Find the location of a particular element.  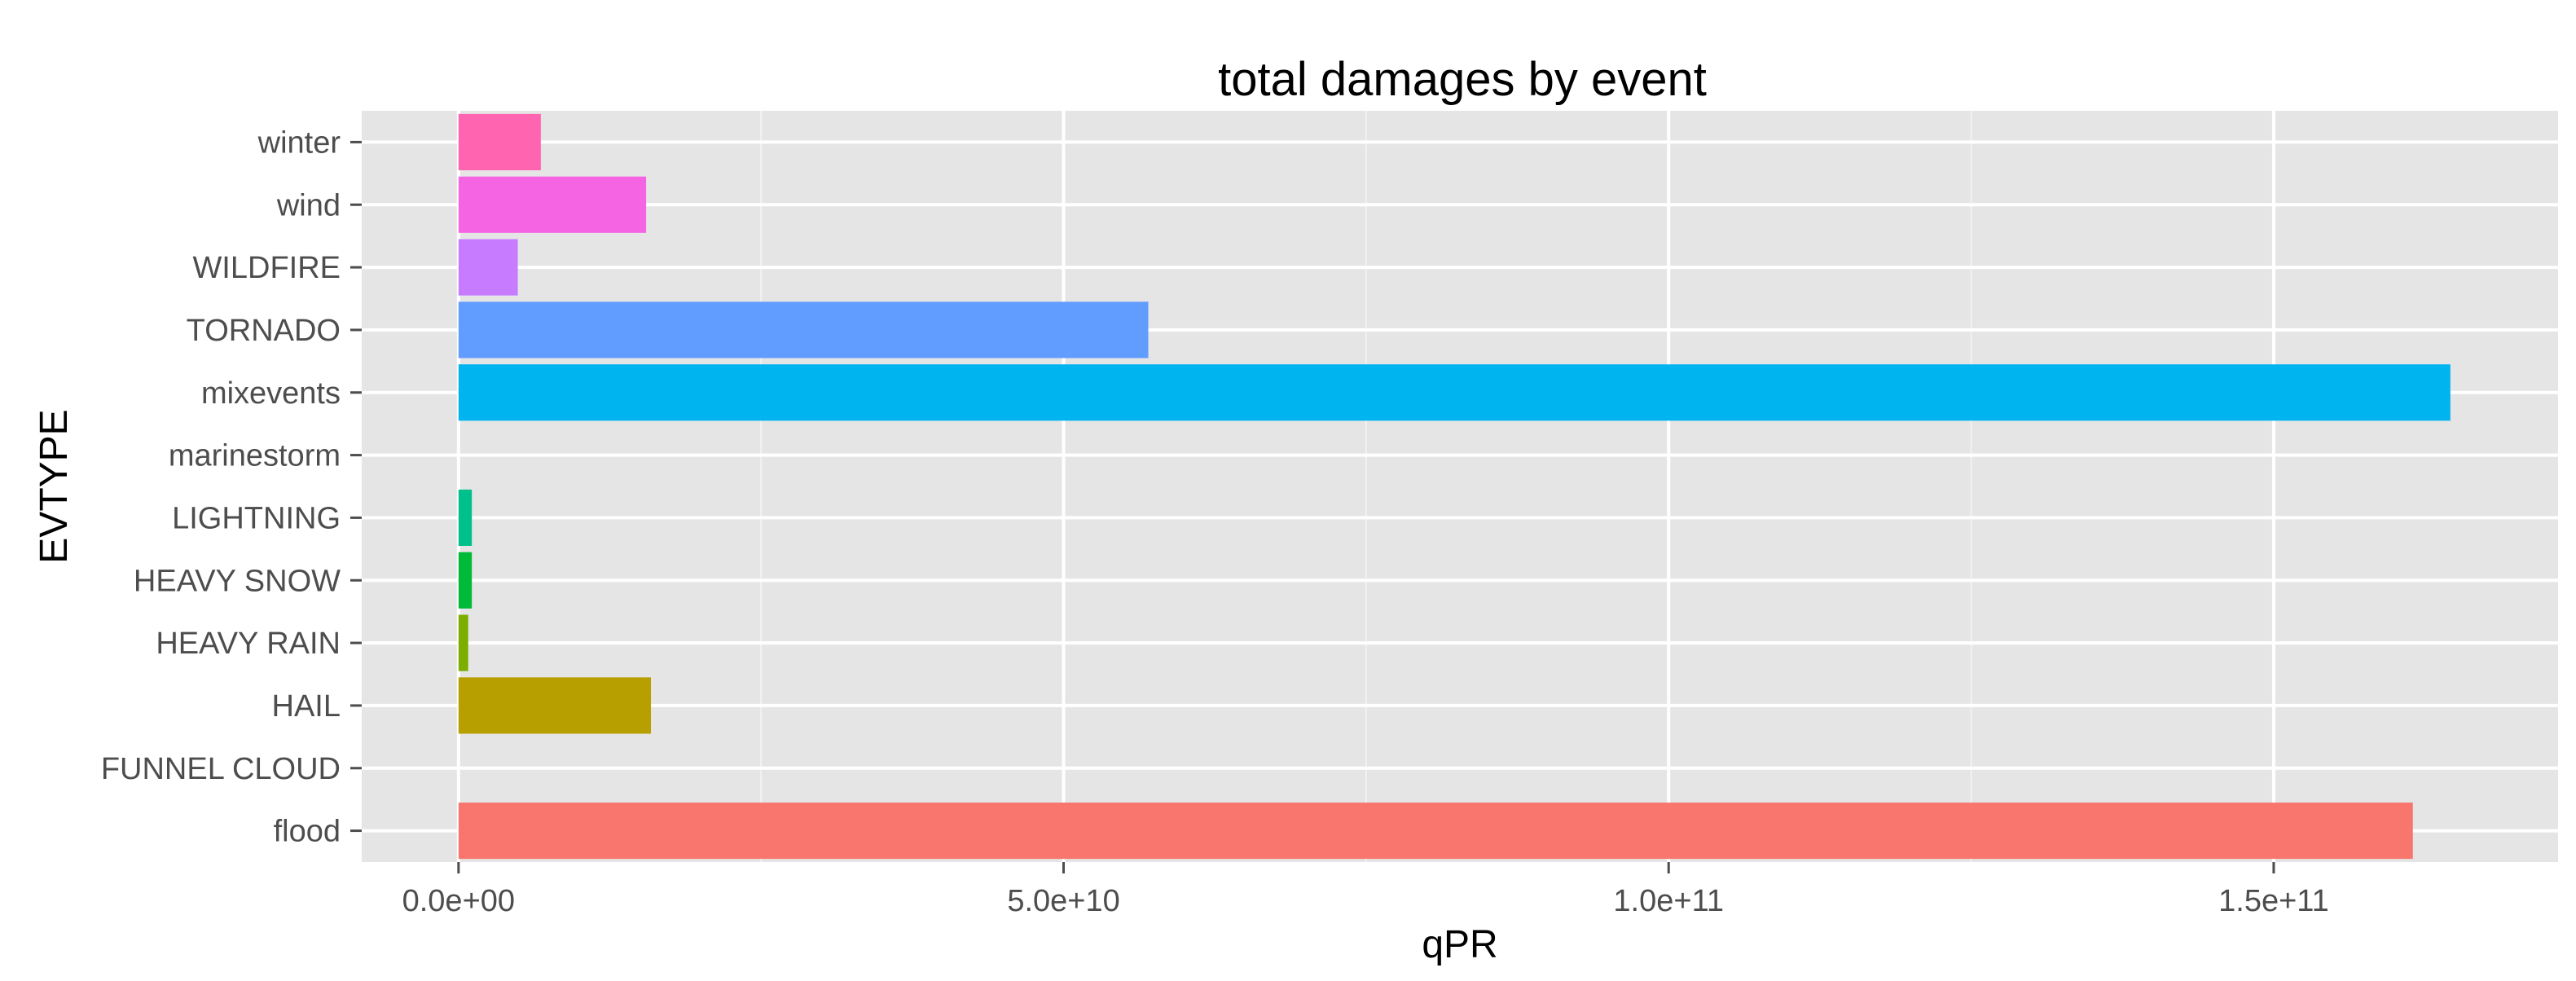

x-tick-label: 1.5e+11 is located at coordinates (2273, 901).